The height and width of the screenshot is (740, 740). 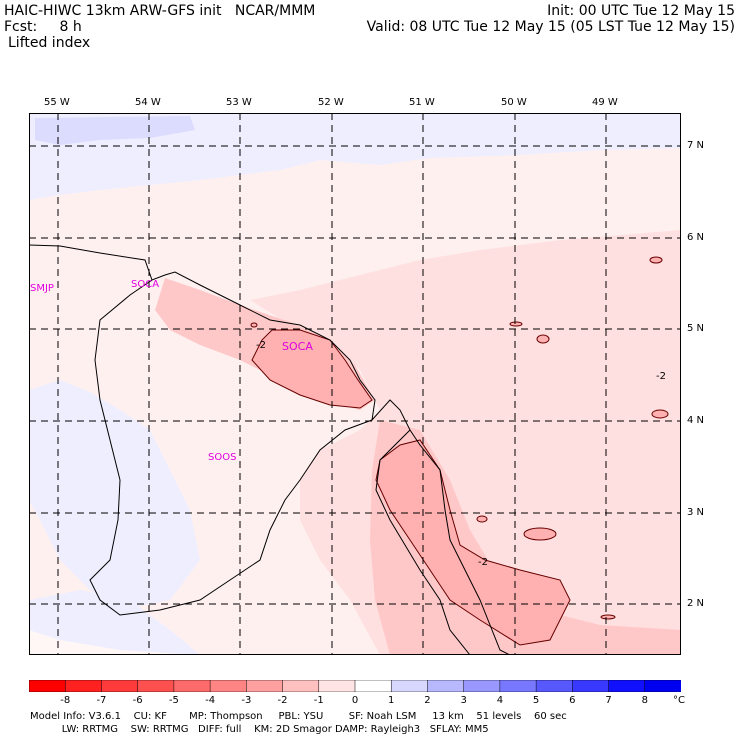 I want to click on lon-label-49w: 49 W, so click(x=605, y=102).